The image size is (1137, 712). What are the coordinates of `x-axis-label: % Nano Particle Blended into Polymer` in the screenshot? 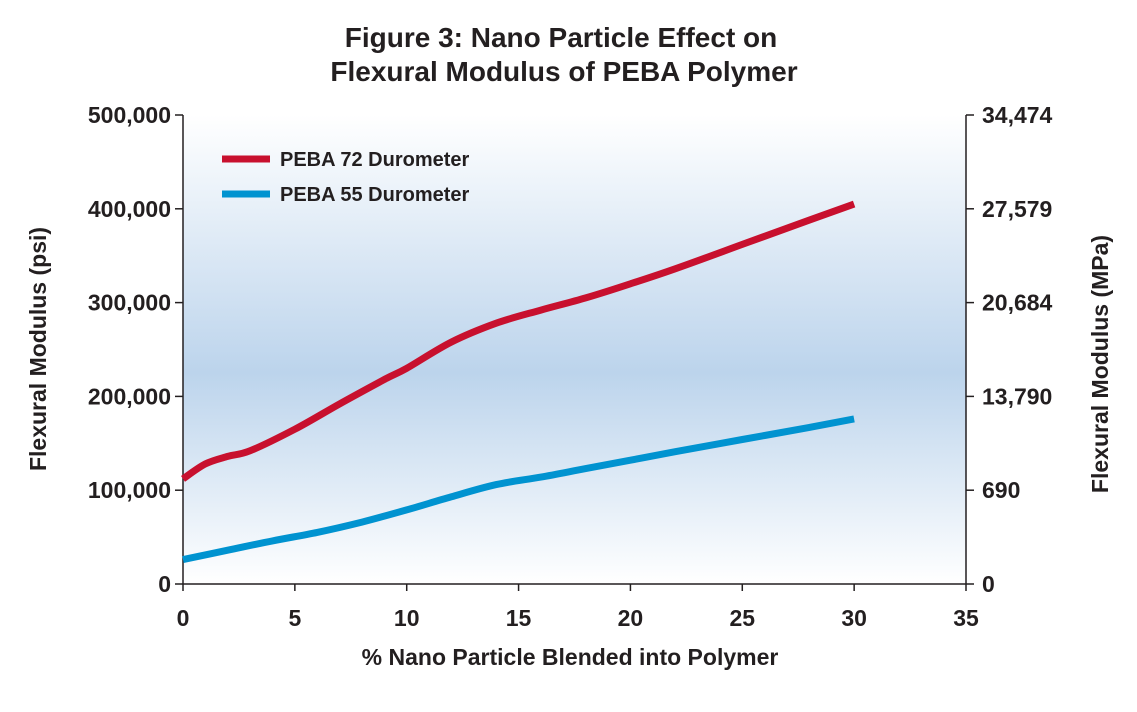 It's located at (570, 657).